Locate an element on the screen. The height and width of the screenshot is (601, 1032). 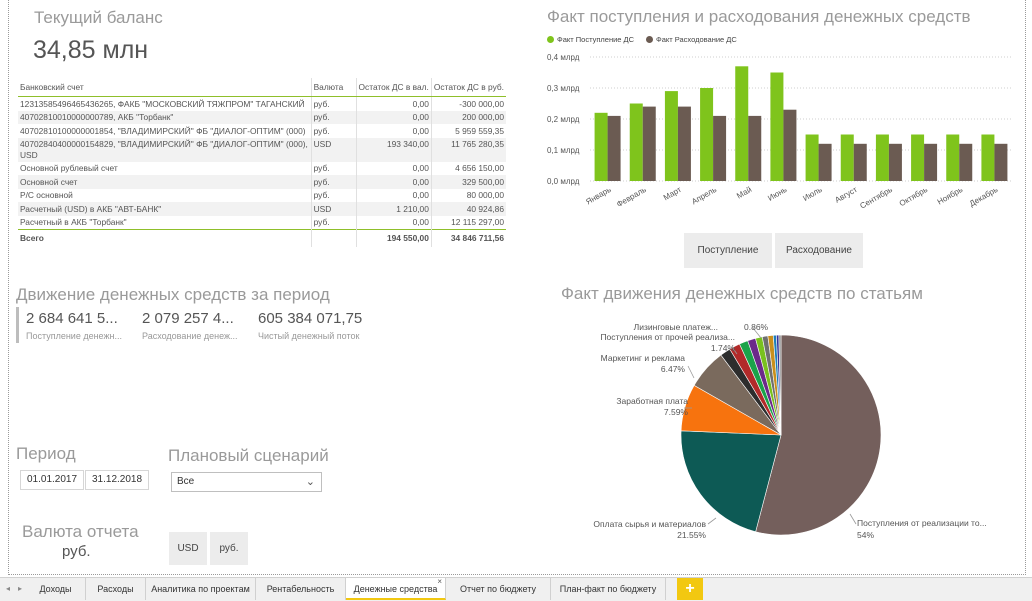
bar-x-tick-label: Декабрь is located at coordinates (984, 196).